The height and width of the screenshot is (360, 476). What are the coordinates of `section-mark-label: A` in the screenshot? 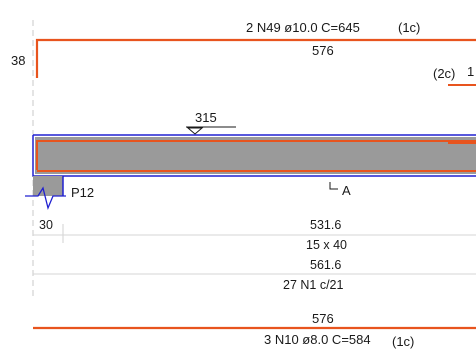 It's located at (346, 190).